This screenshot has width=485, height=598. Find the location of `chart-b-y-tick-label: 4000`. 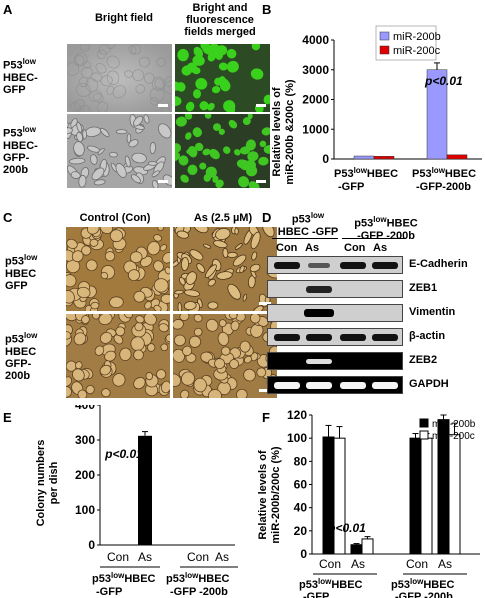

chart-b-y-tick-label: 4000 is located at coordinates (315, 40).